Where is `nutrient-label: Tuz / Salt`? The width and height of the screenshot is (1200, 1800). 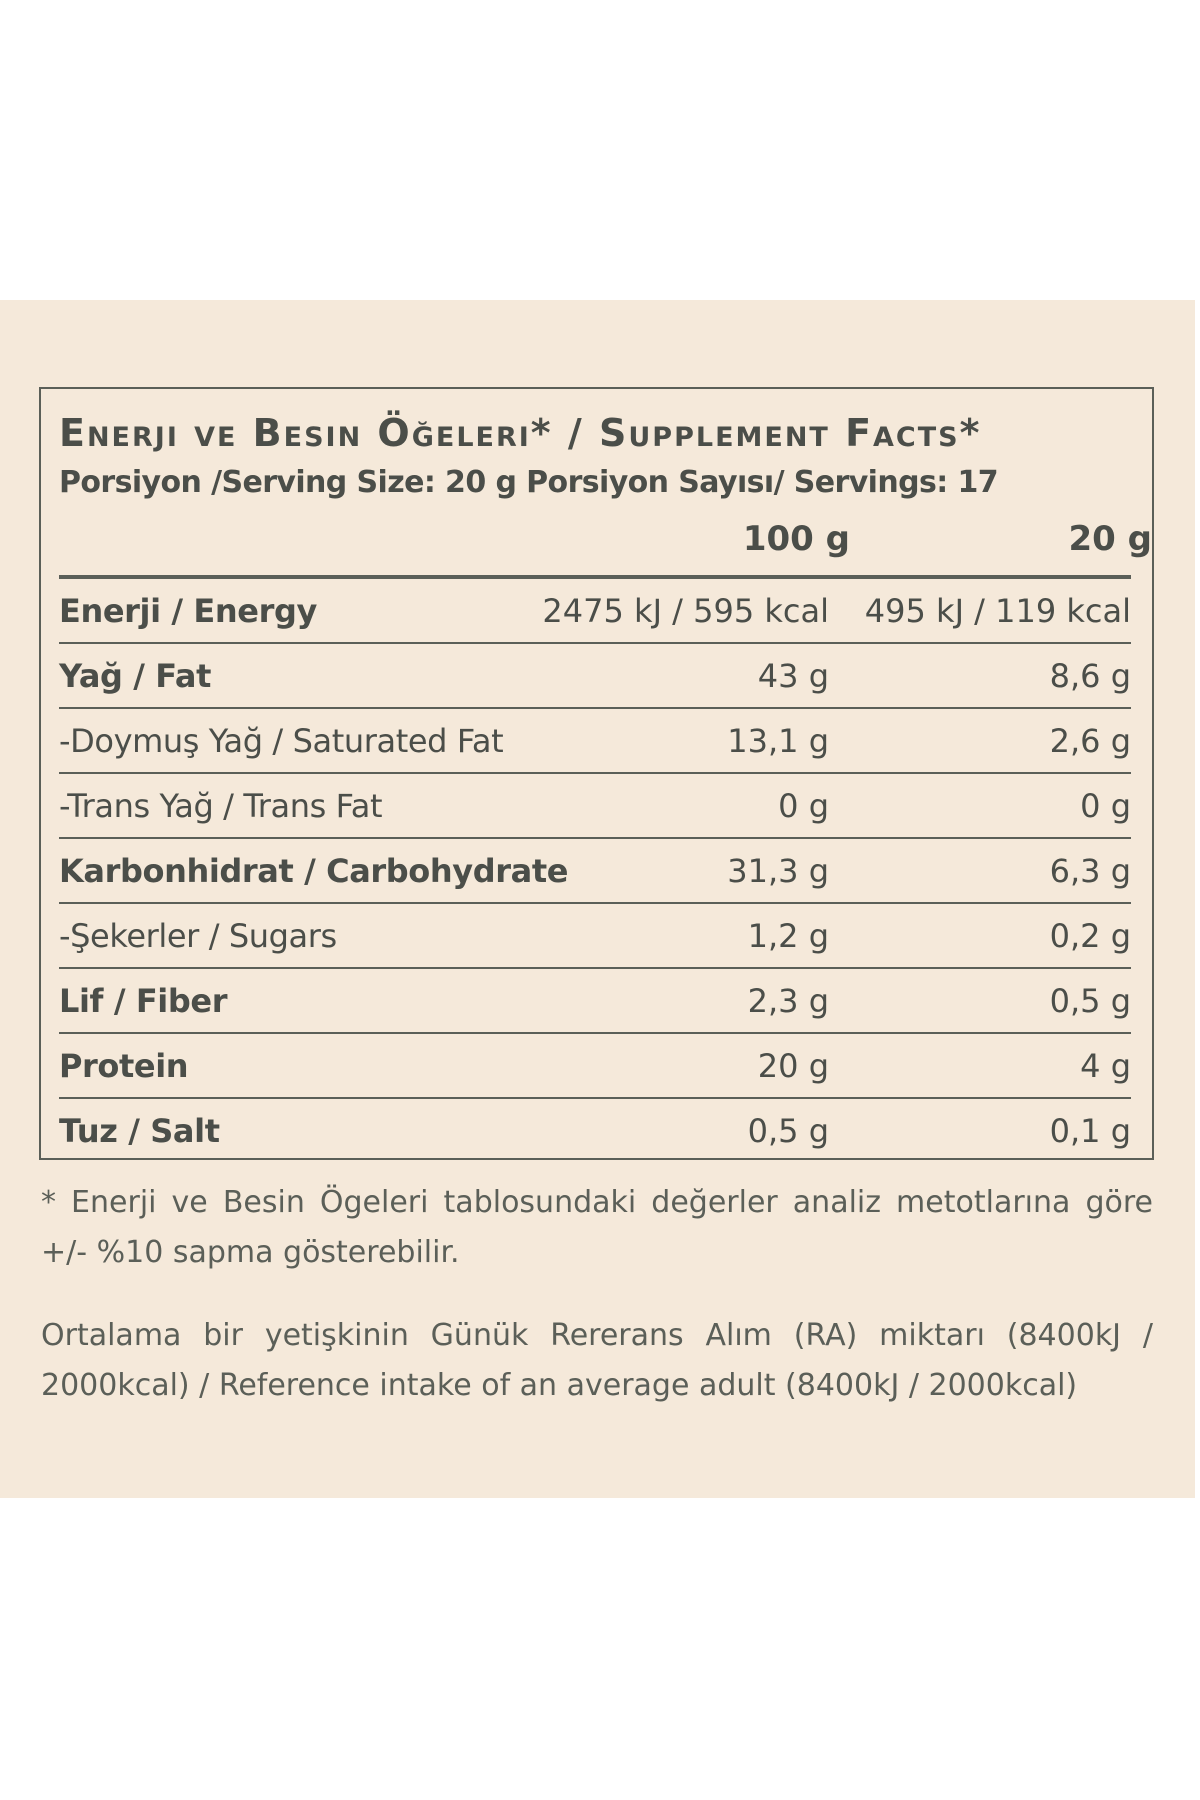 nutrient-label: Tuz / Salt is located at coordinates (139, 1131).